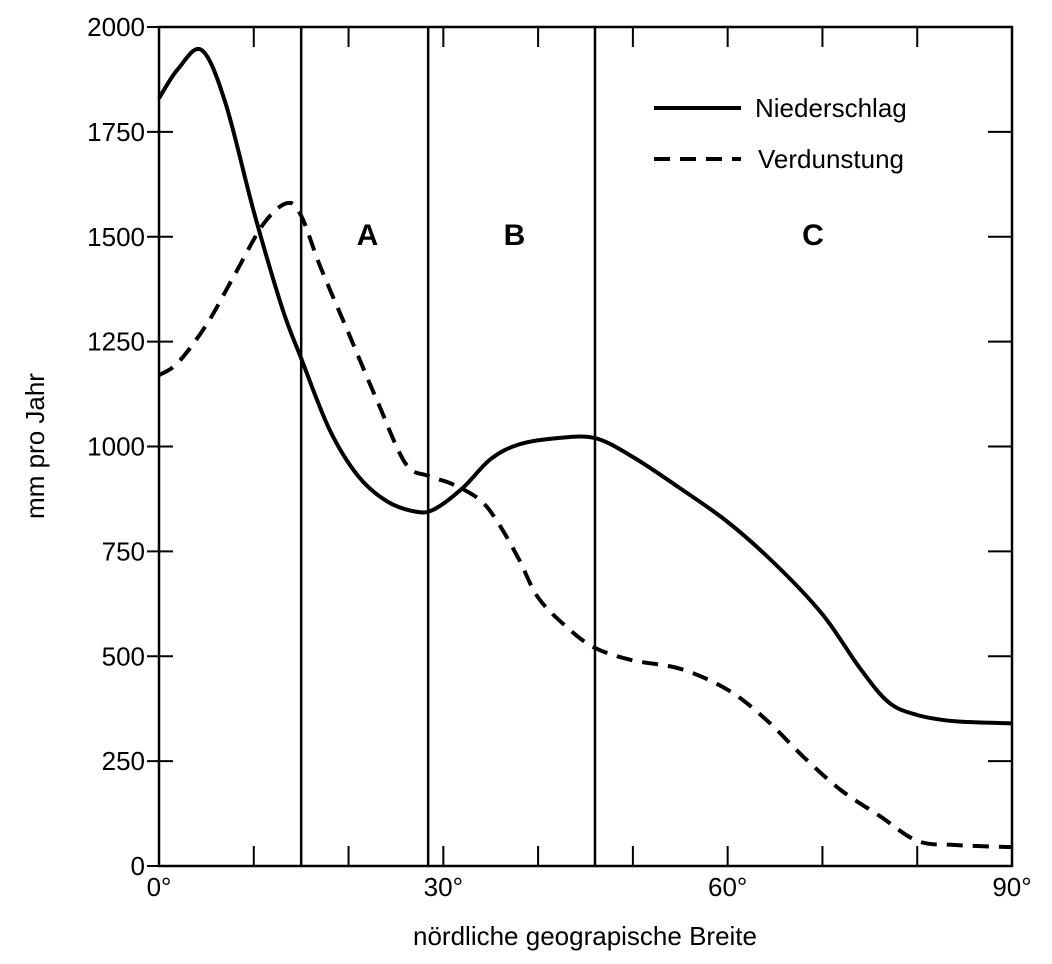 Image resolution: width=1052 pixels, height=964 pixels. I want to click on region-label-b: B, so click(515, 235).